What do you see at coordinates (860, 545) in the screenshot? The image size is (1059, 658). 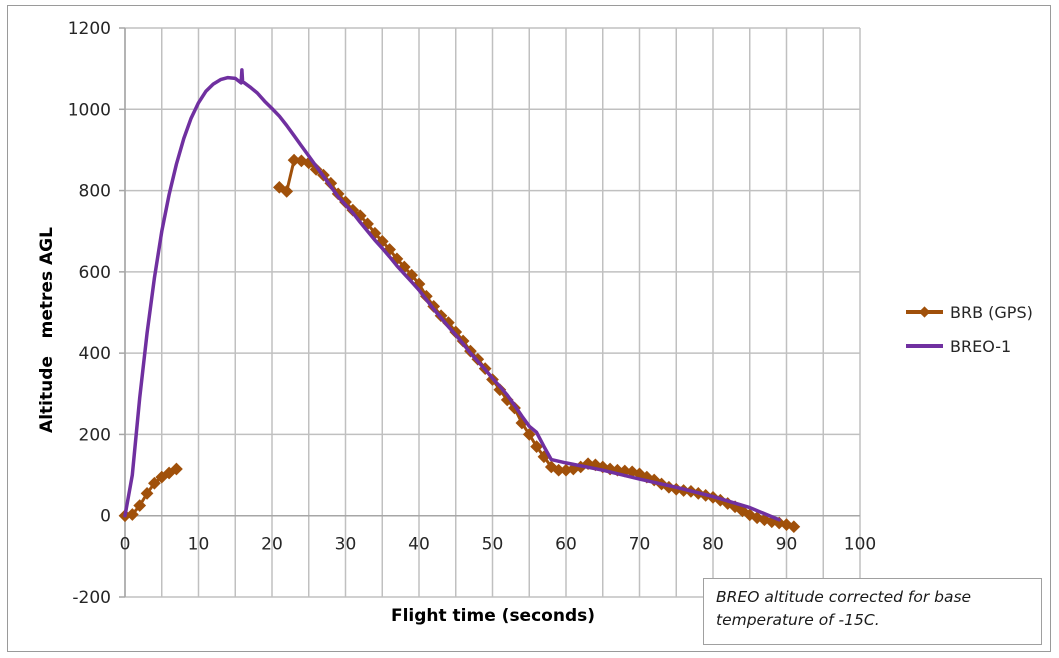 I see `x-tick-label: 100` at bounding box center [860, 545].